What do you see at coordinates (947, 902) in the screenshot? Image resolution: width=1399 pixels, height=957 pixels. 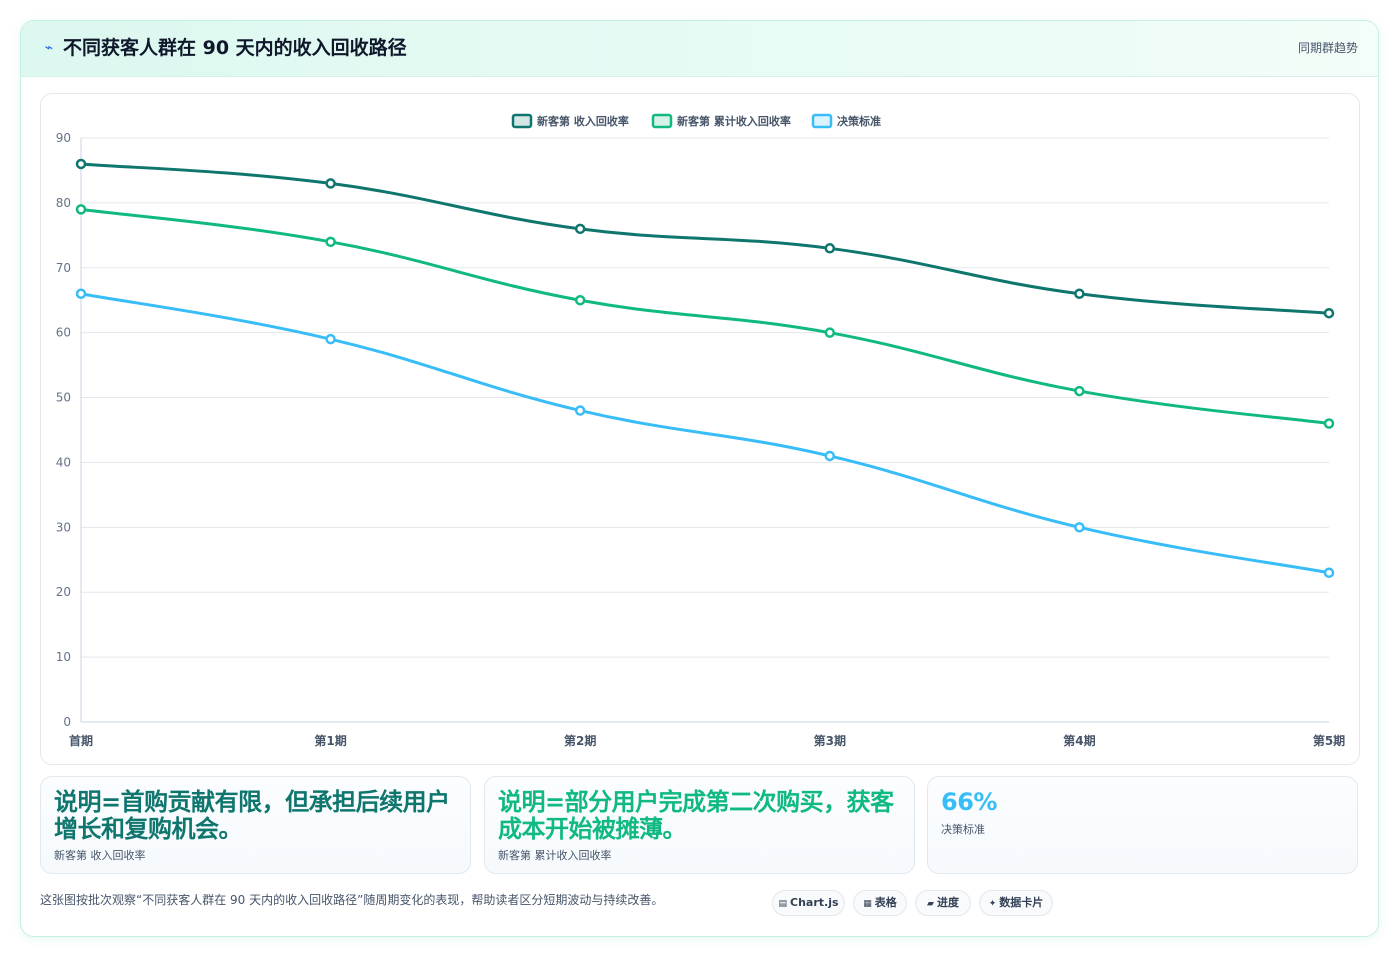 I see `chip-label: 进度` at bounding box center [947, 902].